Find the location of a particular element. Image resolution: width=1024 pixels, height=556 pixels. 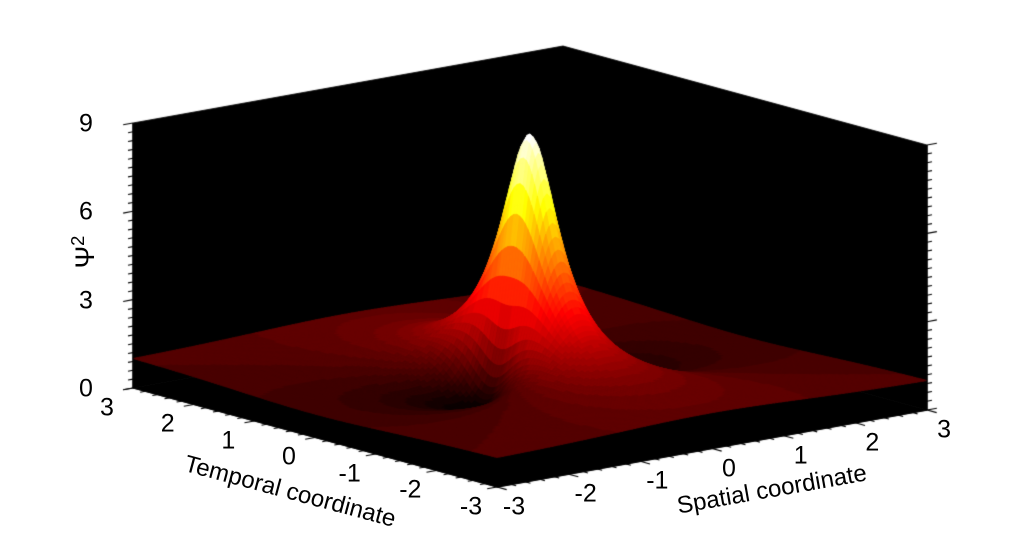

z-axis-label-exponent: 2 is located at coordinates (77, 240).